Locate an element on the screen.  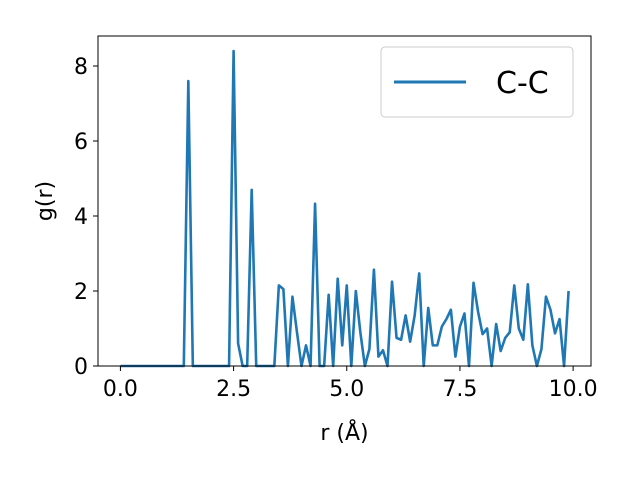
legend: C-C is located at coordinates (477, 82).